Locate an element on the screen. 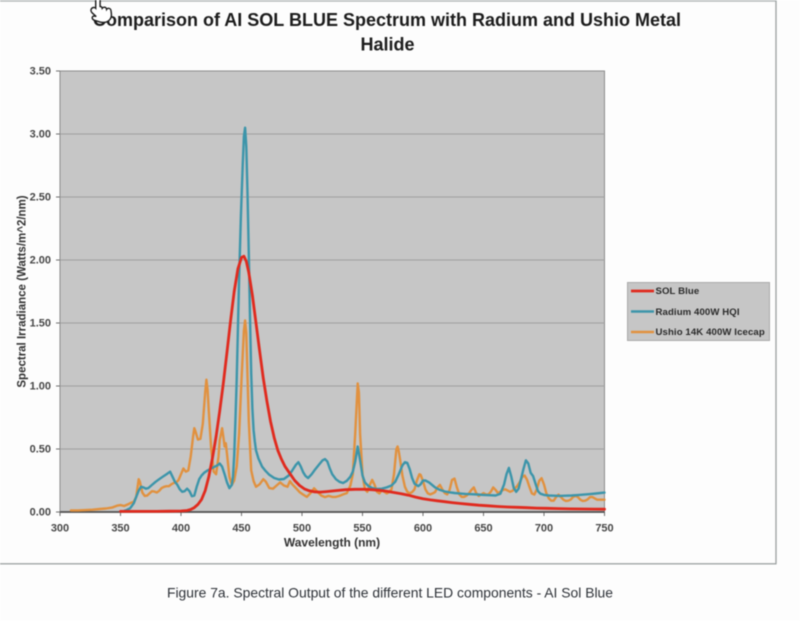 This screenshot has width=800, height=621. svg-text: 300 is located at coordinates (60, 529).